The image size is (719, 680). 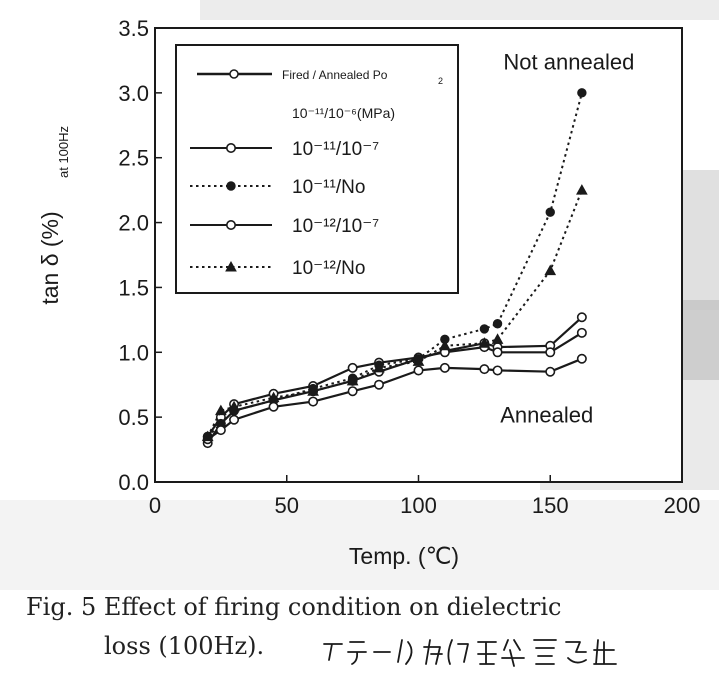 What do you see at coordinates (546, 414) in the screenshot?
I see `annealed-annotation: Annealed` at bounding box center [546, 414].